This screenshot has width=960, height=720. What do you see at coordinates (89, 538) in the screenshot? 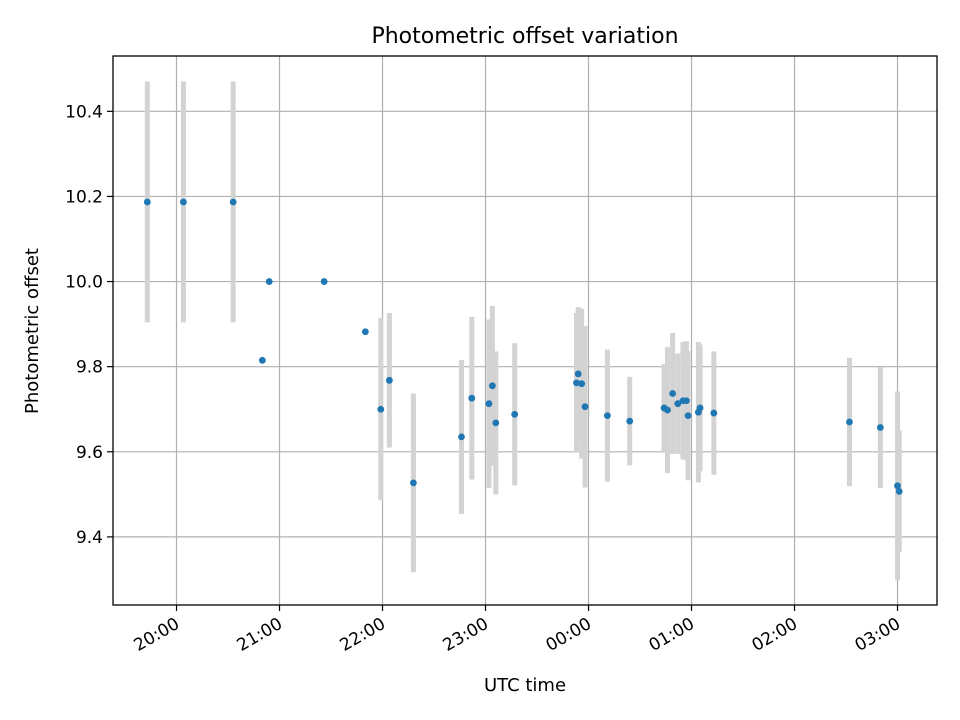
I see `y-tick-label: 9.4` at bounding box center [89, 538].